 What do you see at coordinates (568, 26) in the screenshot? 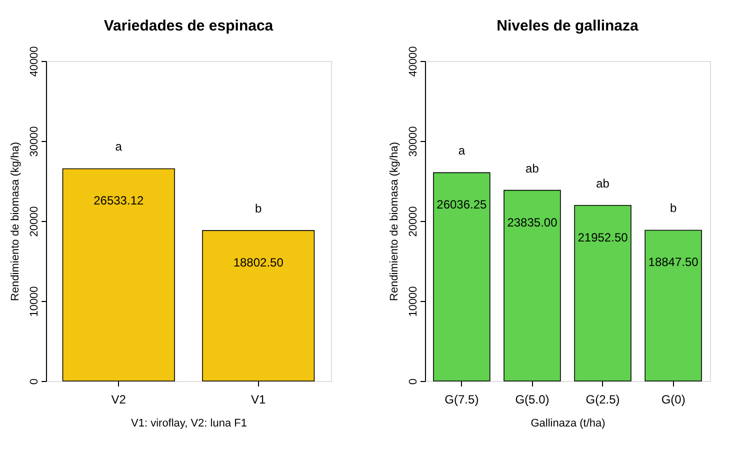
I see `chart-title: Niveles de gallinaza` at bounding box center [568, 26].